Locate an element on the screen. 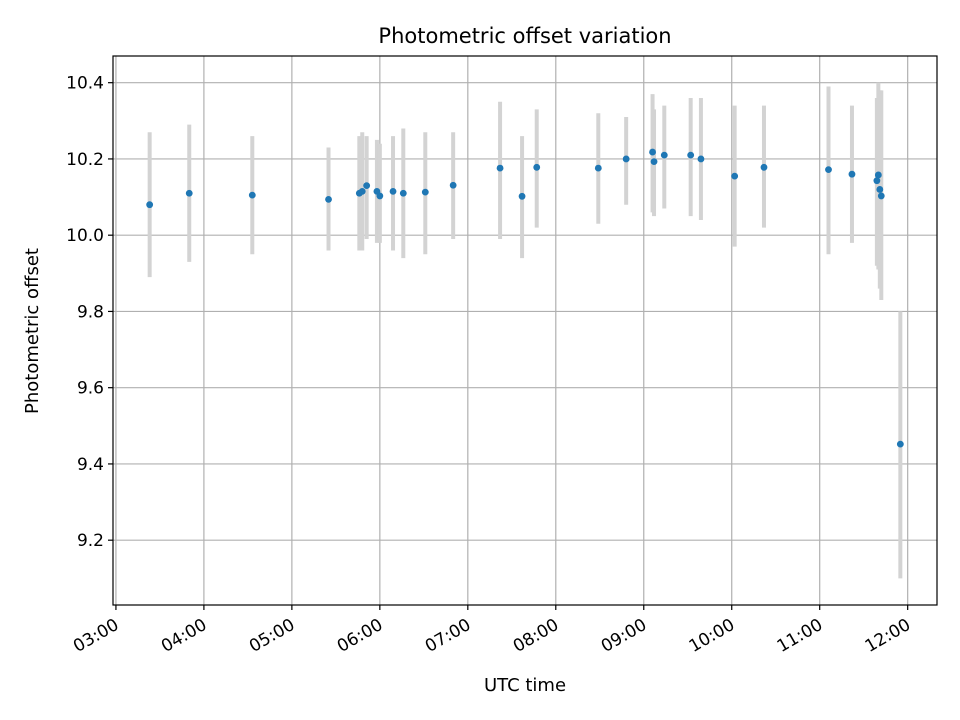  y-tick-label: 9.4 is located at coordinates (90, 465).